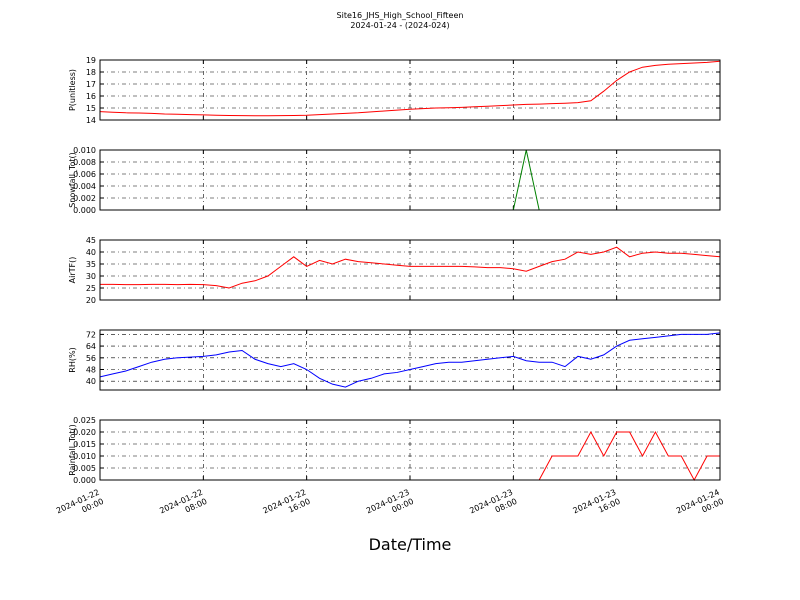  What do you see at coordinates (91, 60) in the screenshot?
I see `y-tick-label: 19` at bounding box center [91, 60].